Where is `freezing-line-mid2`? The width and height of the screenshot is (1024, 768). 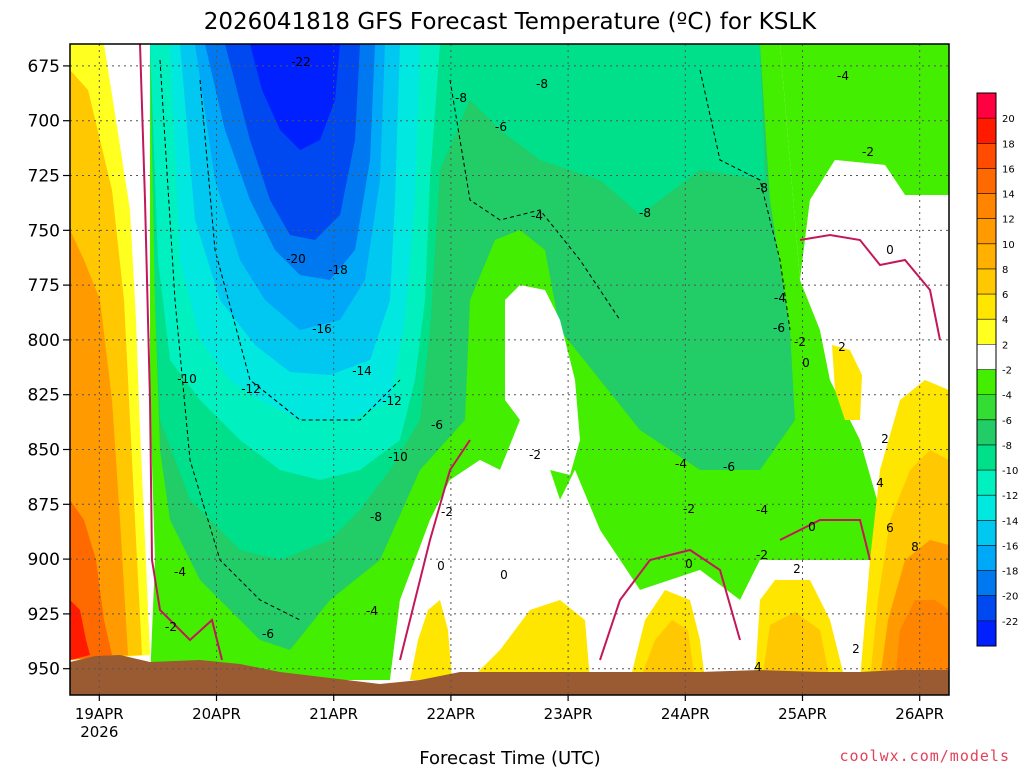
freezing-line-mid2 is located at coordinates (670, 604).